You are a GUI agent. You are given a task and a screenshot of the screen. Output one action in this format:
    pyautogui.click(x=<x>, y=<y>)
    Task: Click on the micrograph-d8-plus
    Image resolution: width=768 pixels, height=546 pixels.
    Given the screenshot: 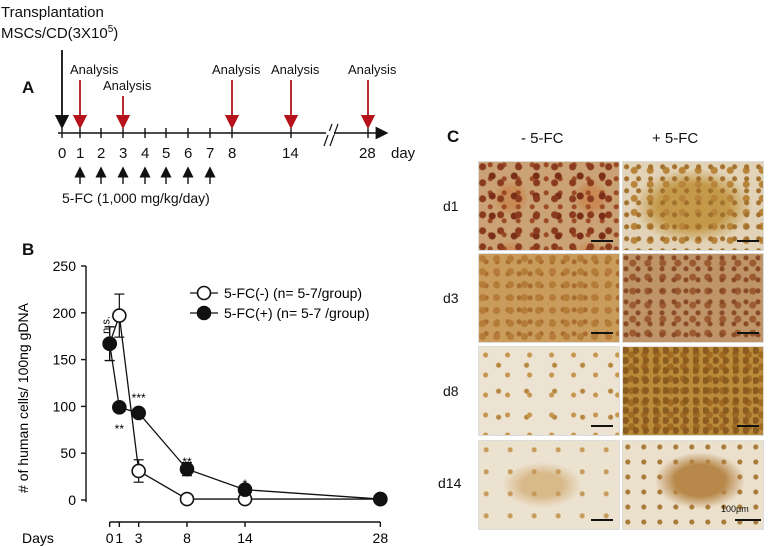 What is the action you would take?
    pyautogui.click(x=693, y=391)
    